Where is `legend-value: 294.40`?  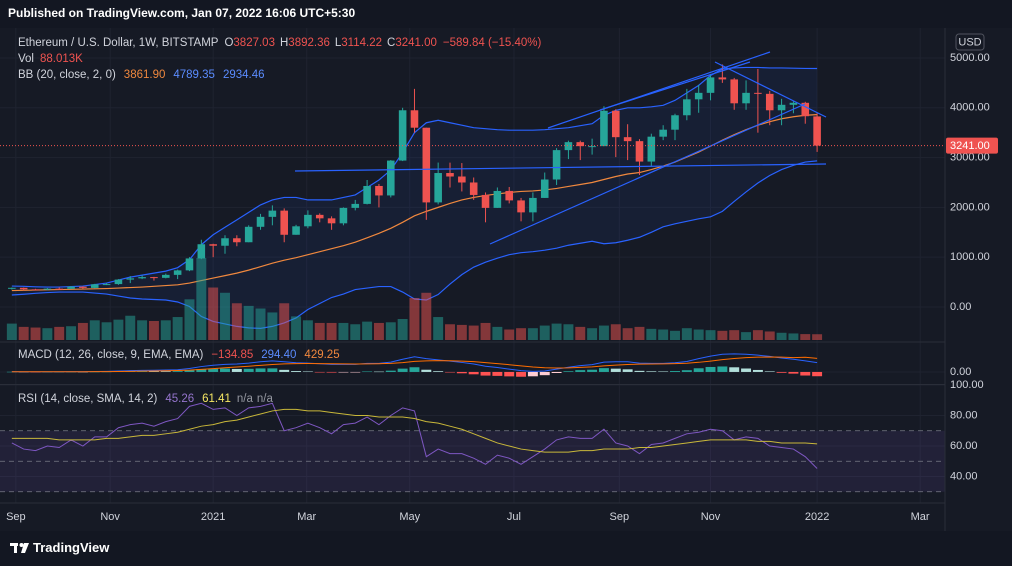
legend-value: 294.40 is located at coordinates (278, 355).